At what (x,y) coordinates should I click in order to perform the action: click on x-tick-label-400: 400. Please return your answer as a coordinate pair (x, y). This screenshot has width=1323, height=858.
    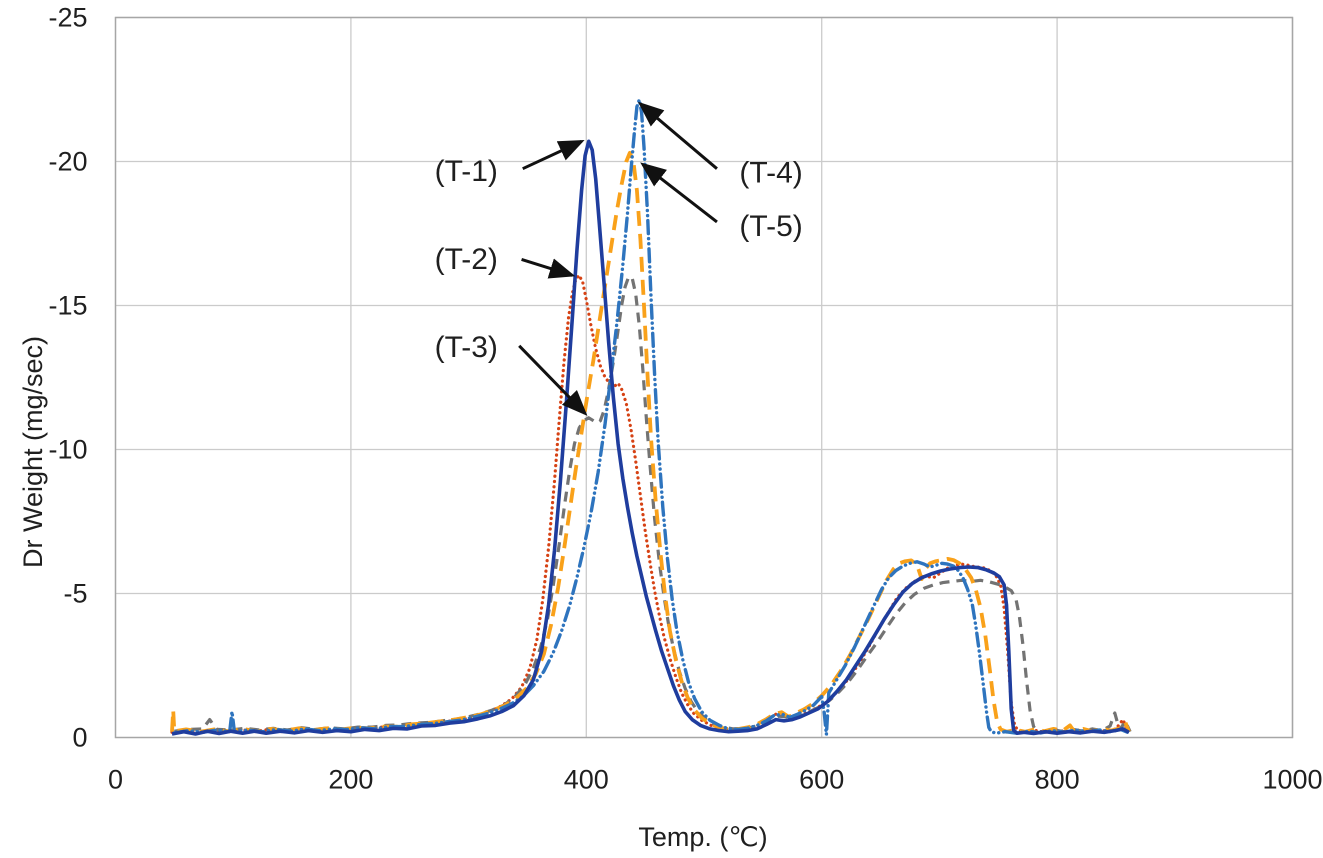
    Looking at the image, I should click on (586, 780).